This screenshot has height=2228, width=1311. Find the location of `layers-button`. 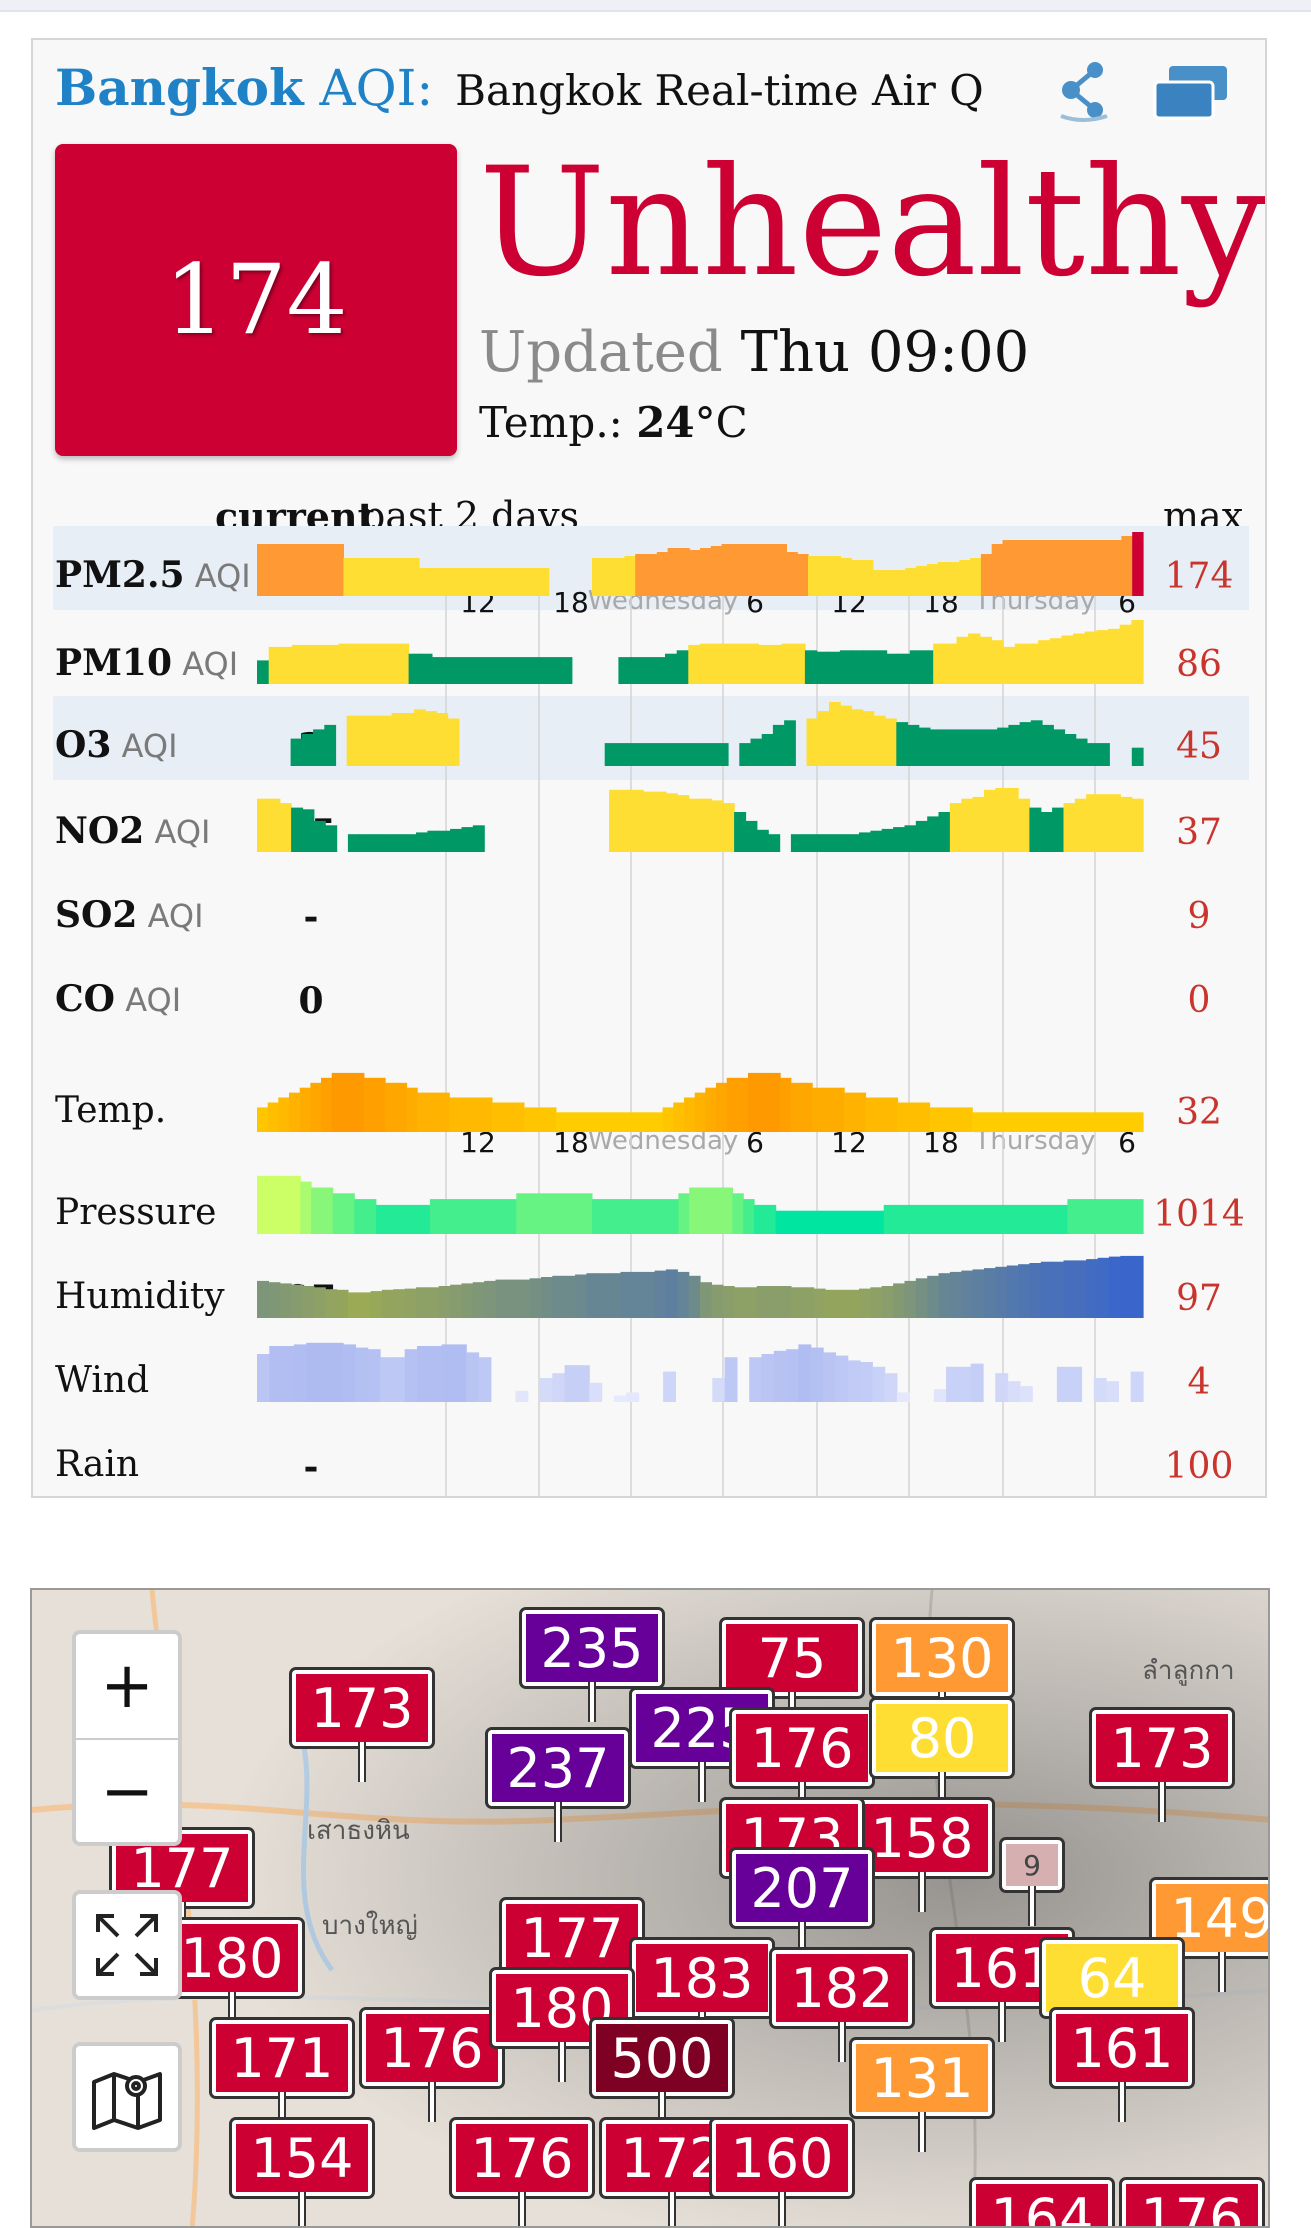

layers-button is located at coordinates (127, 2097).